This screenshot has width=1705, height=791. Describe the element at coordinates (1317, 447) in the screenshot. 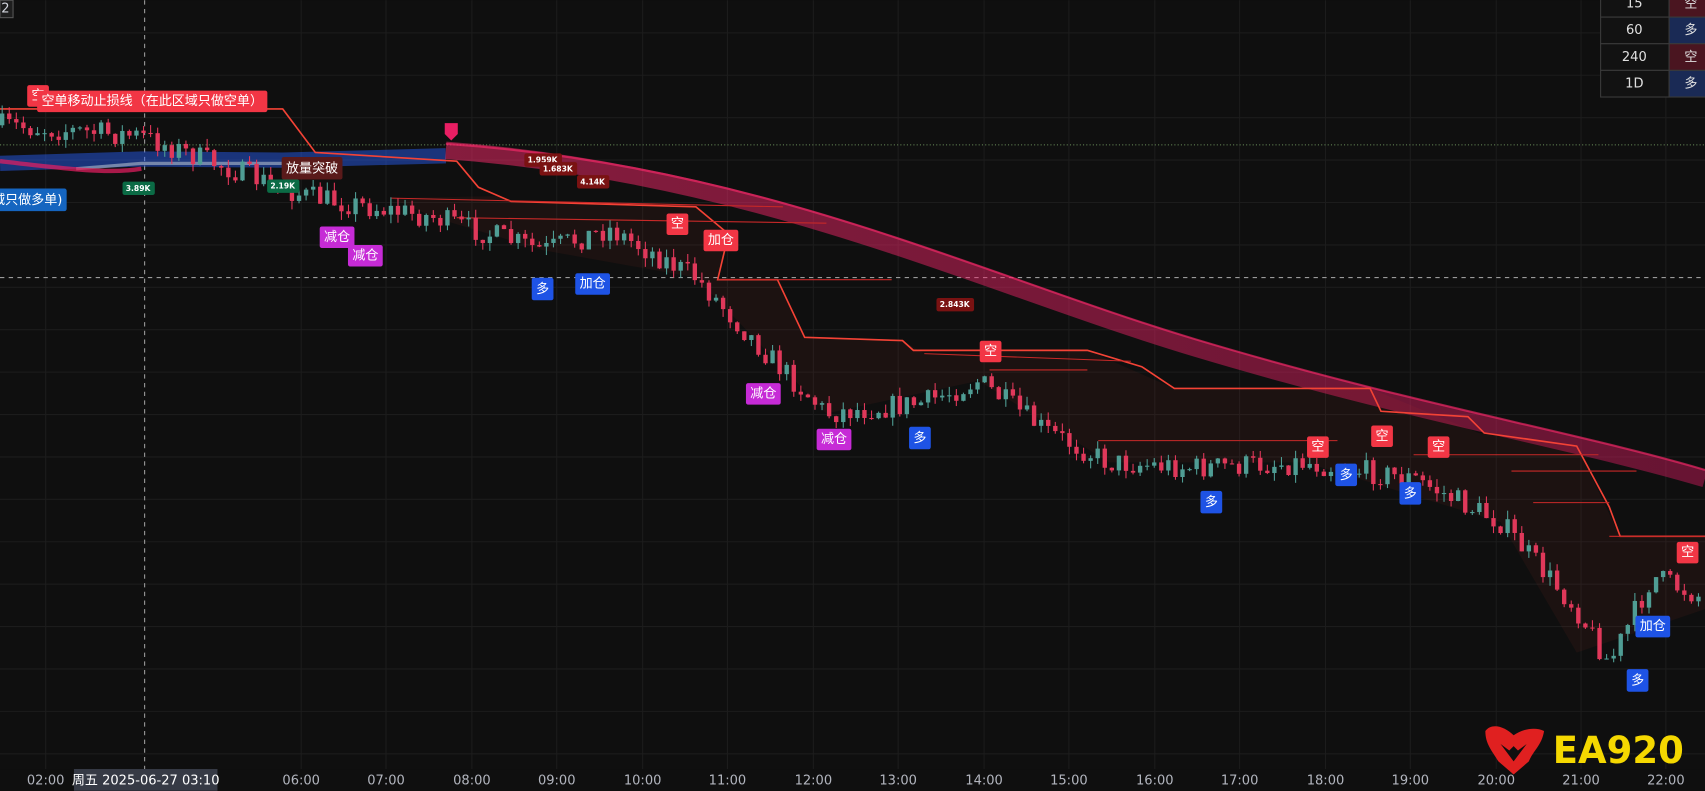

I see `short-signal: 空` at that location.